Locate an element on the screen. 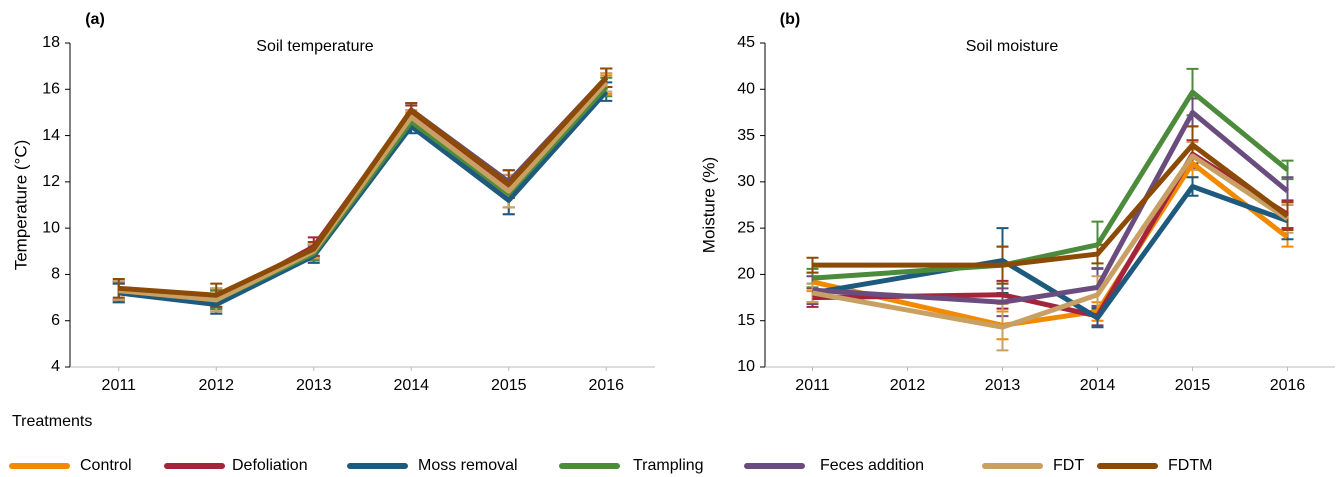 The height and width of the screenshot is (477, 1341). chart-title: Soil temperature is located at coordinates (314, 46).